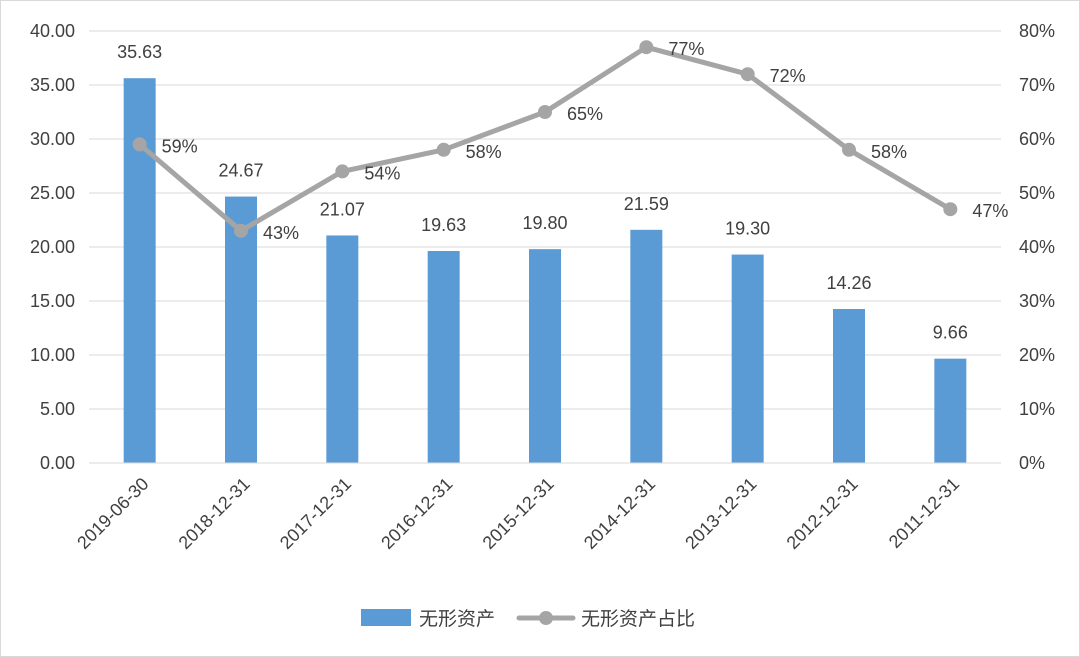  I want to click on right-tick-label: 50%, so click(1037, 193).